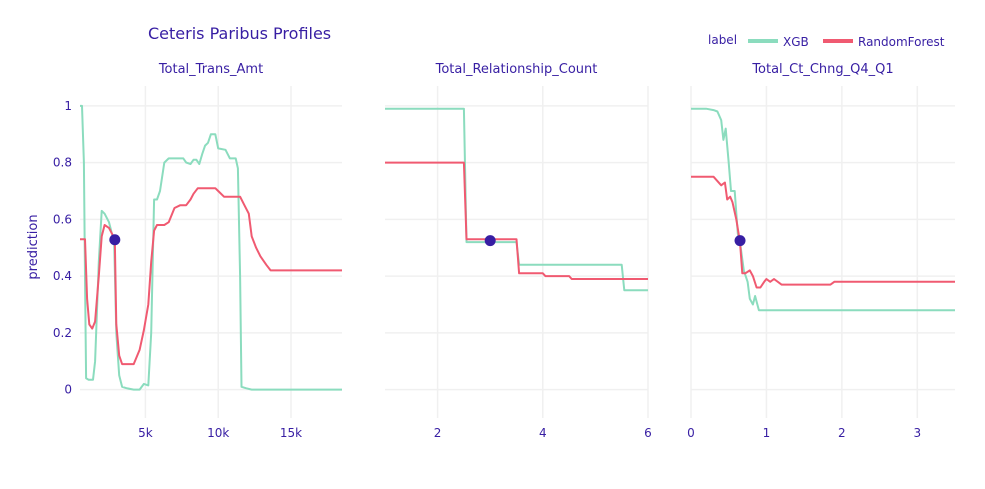 This screenshot has height=489, width=985. Describe the element at coordinates (822, 69) in the screenshot. I see `panel-title: Total_Ct_Chng_Q4_Q1` at that location.